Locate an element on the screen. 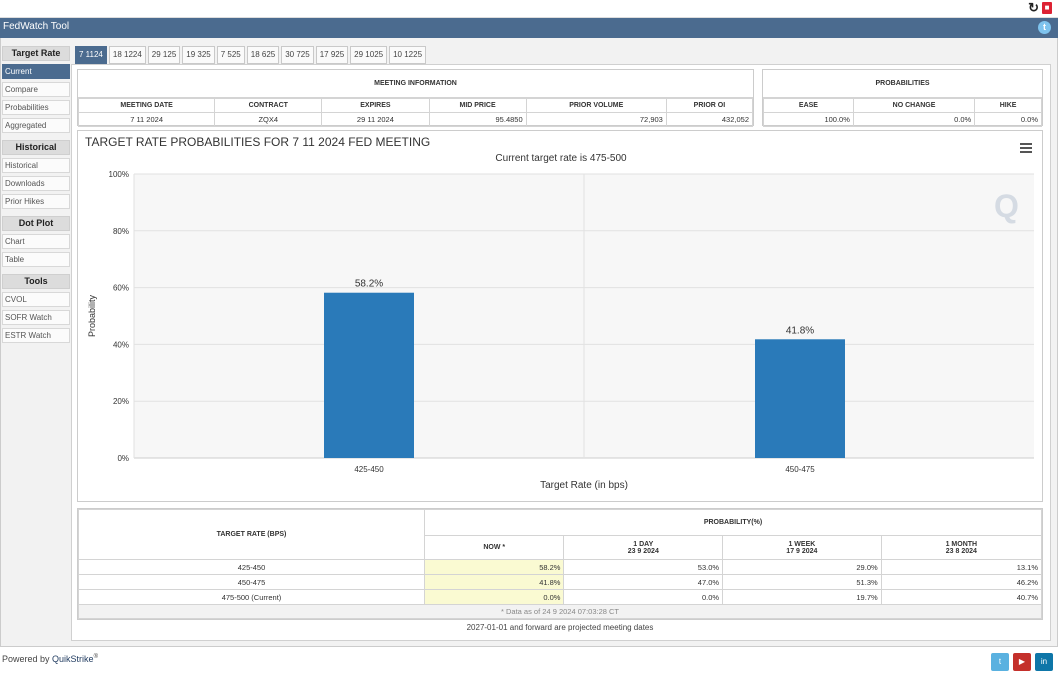  meeting-info-title: MEETING INFORMATION is located at coordinates (415, 84).